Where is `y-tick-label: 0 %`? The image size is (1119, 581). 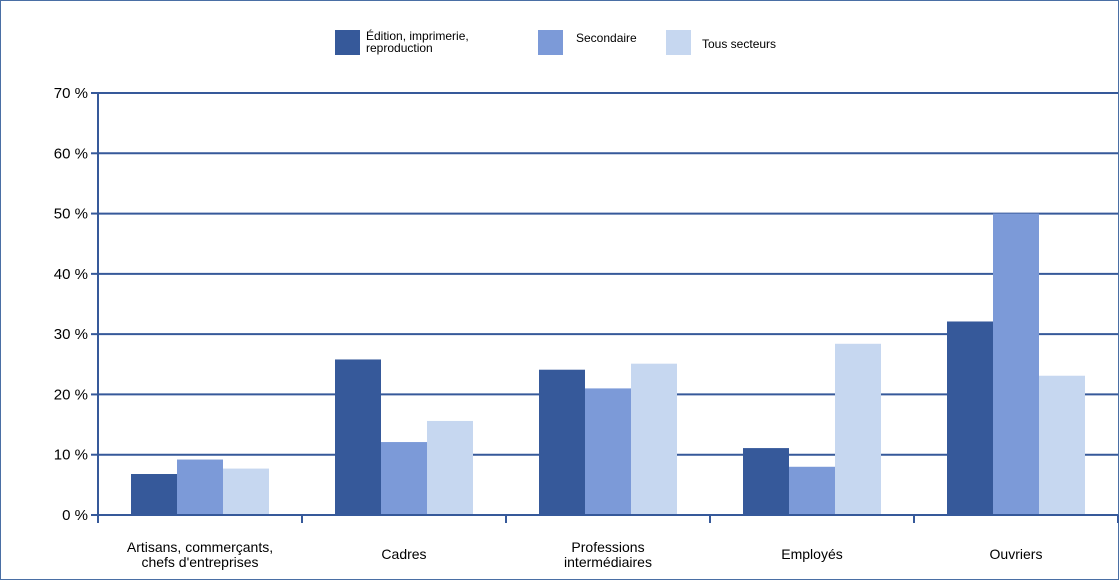
y-tick-label: 0 % is located at coordinates (75, 515).